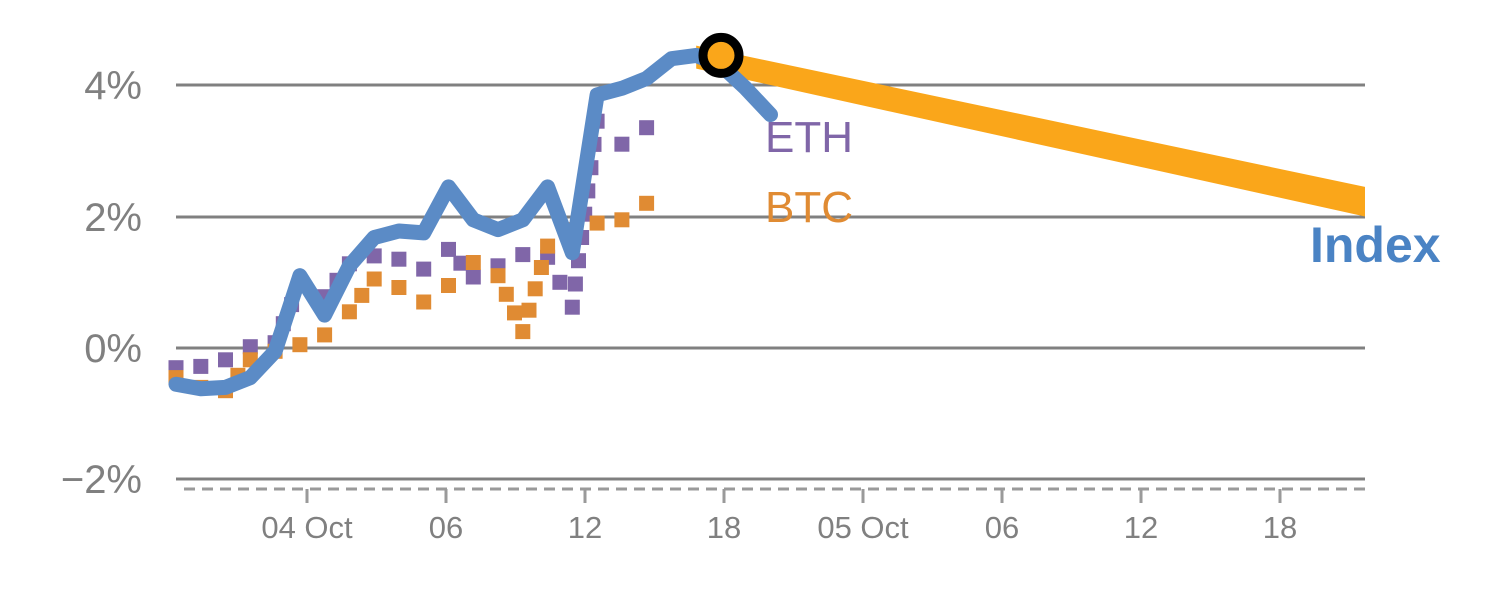 This screenshot has height=600, width=1500. What do you see at coordinates (863, 527) in the screenshot?
I see `x-tick-label-4: 05 Oct` at bounding box center [863, 527].